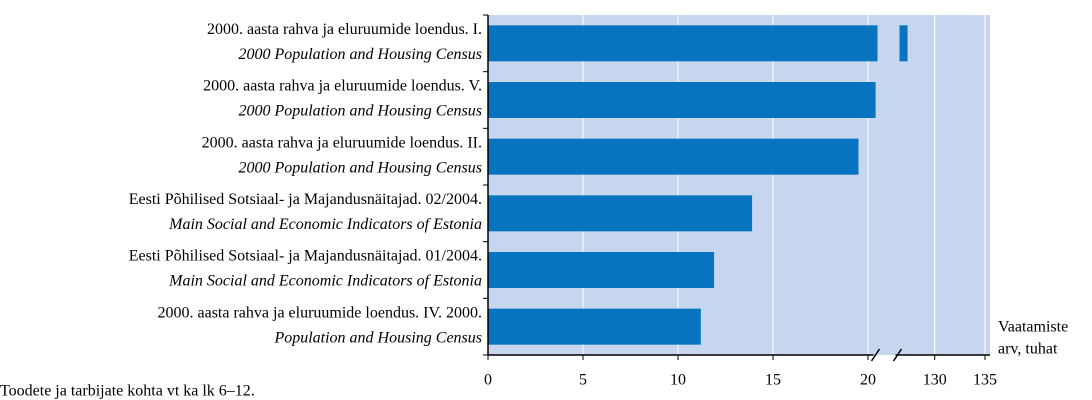  What do you see at coordinates (488, 380) in the screenshot?
I see `x-tick-label: 0` at bounding box center [488, 380].